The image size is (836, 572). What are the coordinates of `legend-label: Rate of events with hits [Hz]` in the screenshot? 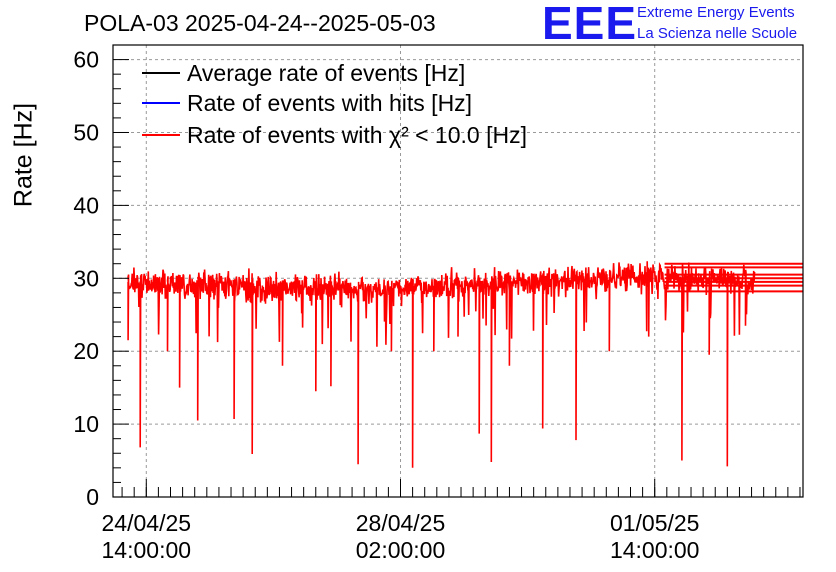 It's located at (329, 103).